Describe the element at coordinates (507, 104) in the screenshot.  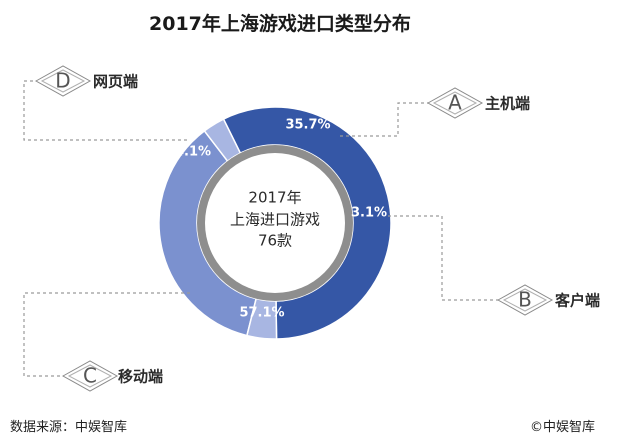
I see `legend-label-a: 主机端` at that location.